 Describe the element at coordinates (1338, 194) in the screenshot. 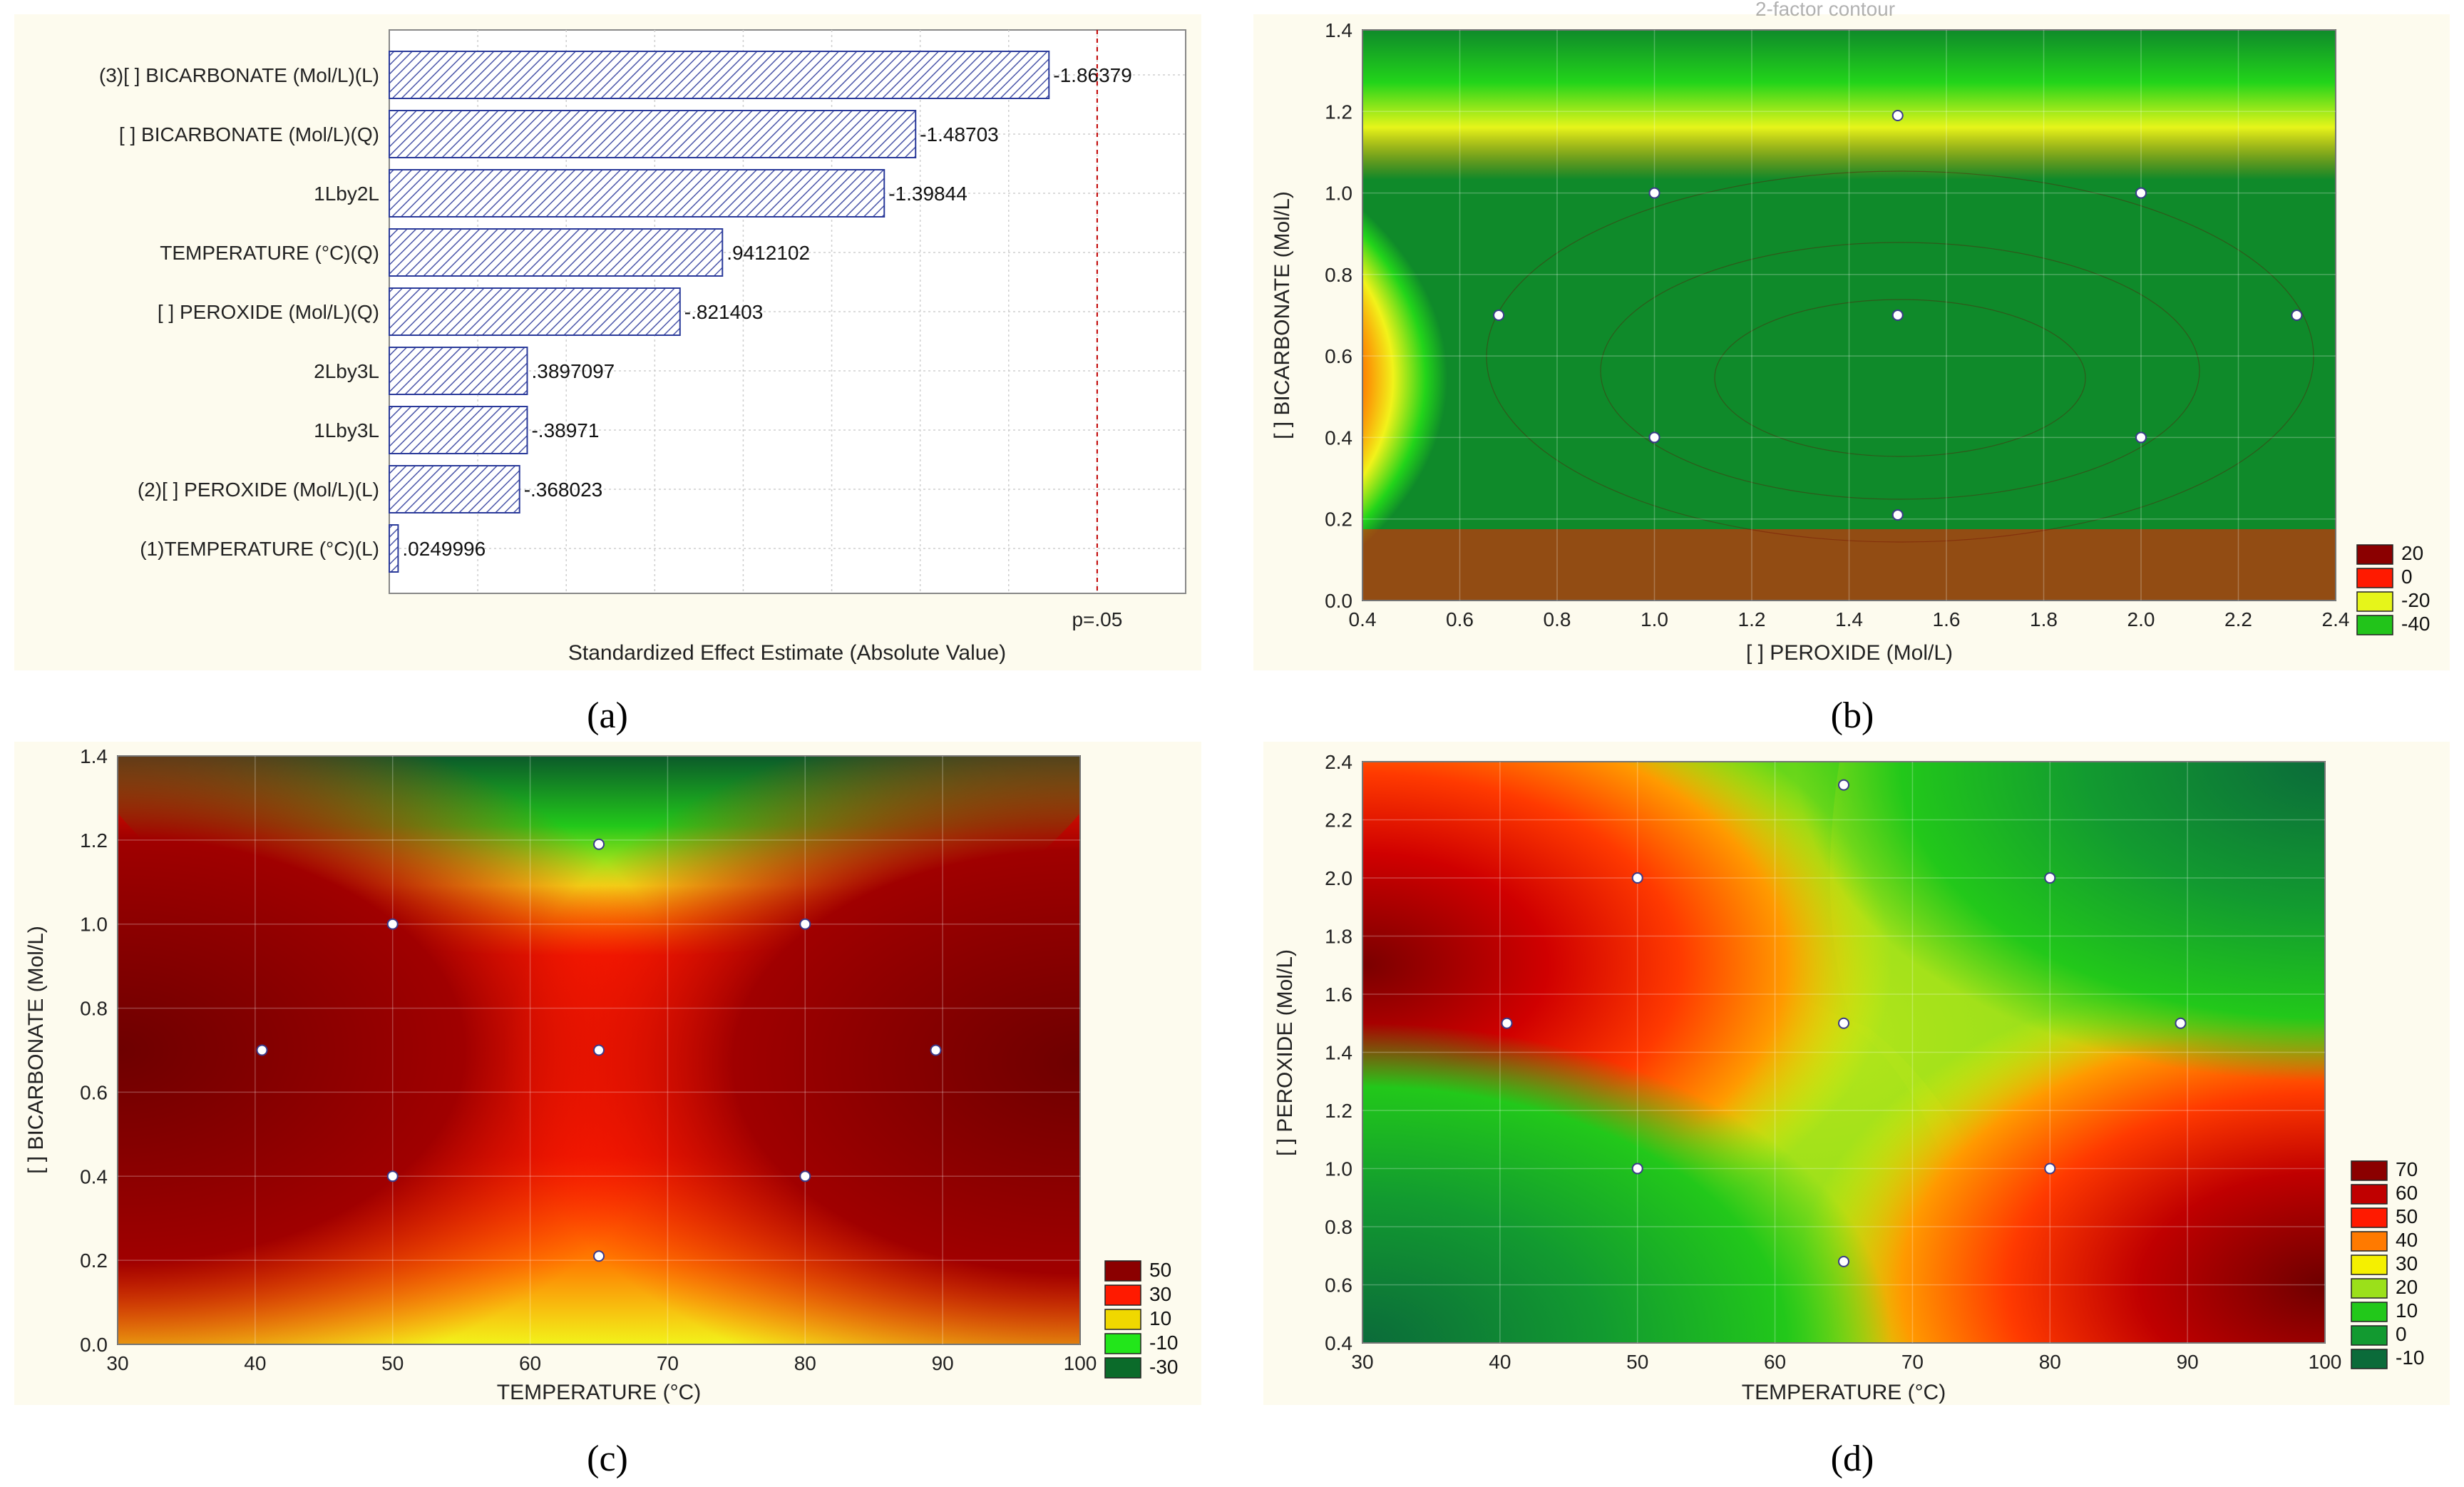

I see `y-tick-label: 1.0` at that location.